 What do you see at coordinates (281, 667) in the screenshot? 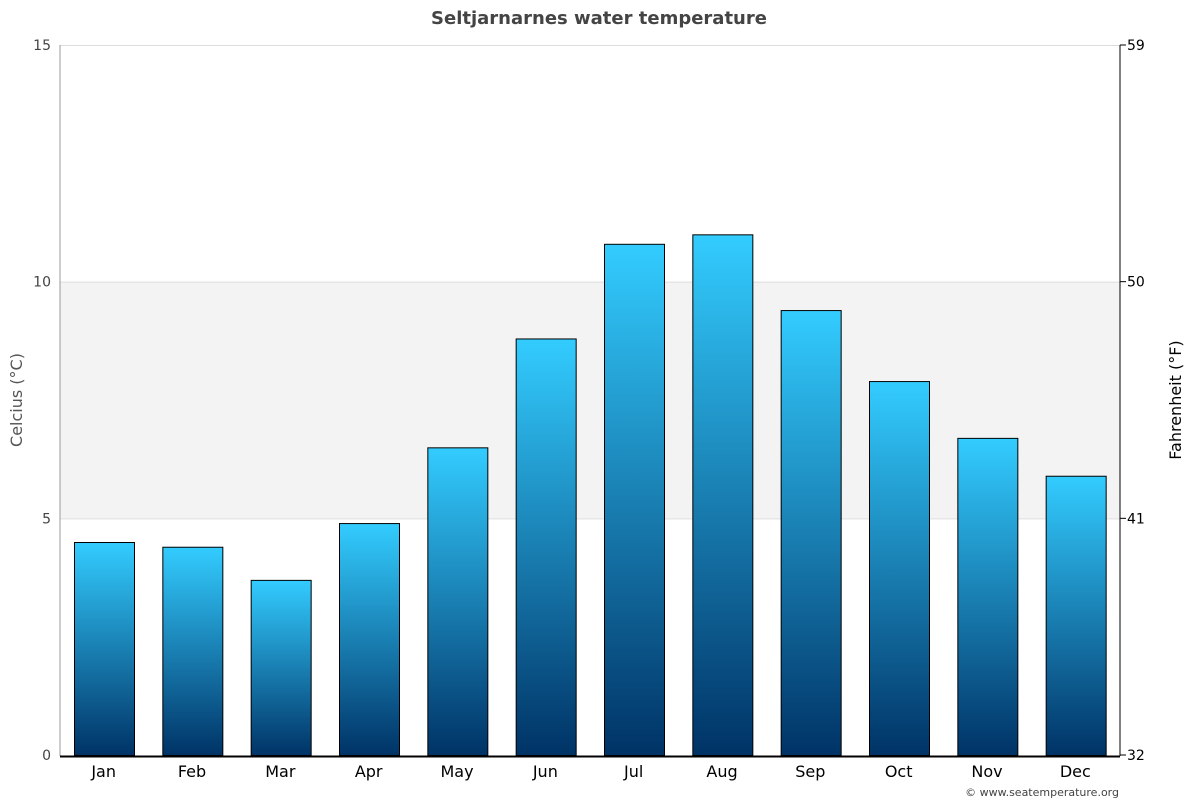
I see `bar-mar` at bounding box center [281, 667].